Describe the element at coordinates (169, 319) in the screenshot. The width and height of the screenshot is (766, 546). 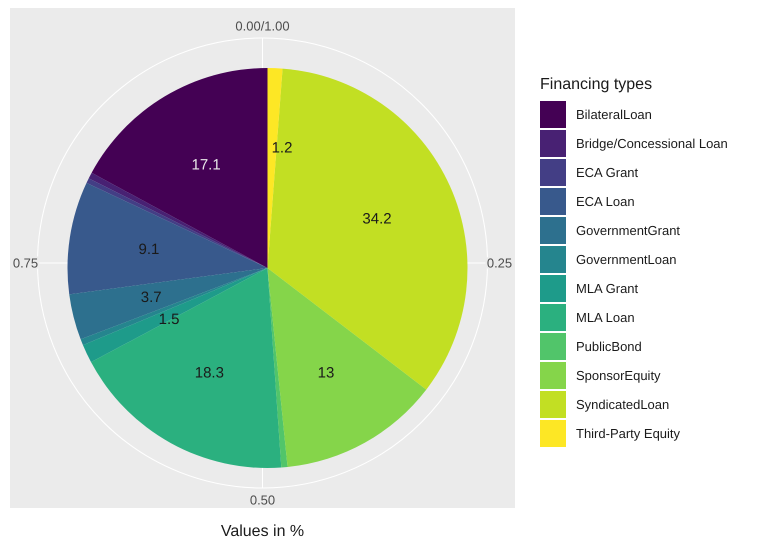
I see `data-label: 1.5` at that location.